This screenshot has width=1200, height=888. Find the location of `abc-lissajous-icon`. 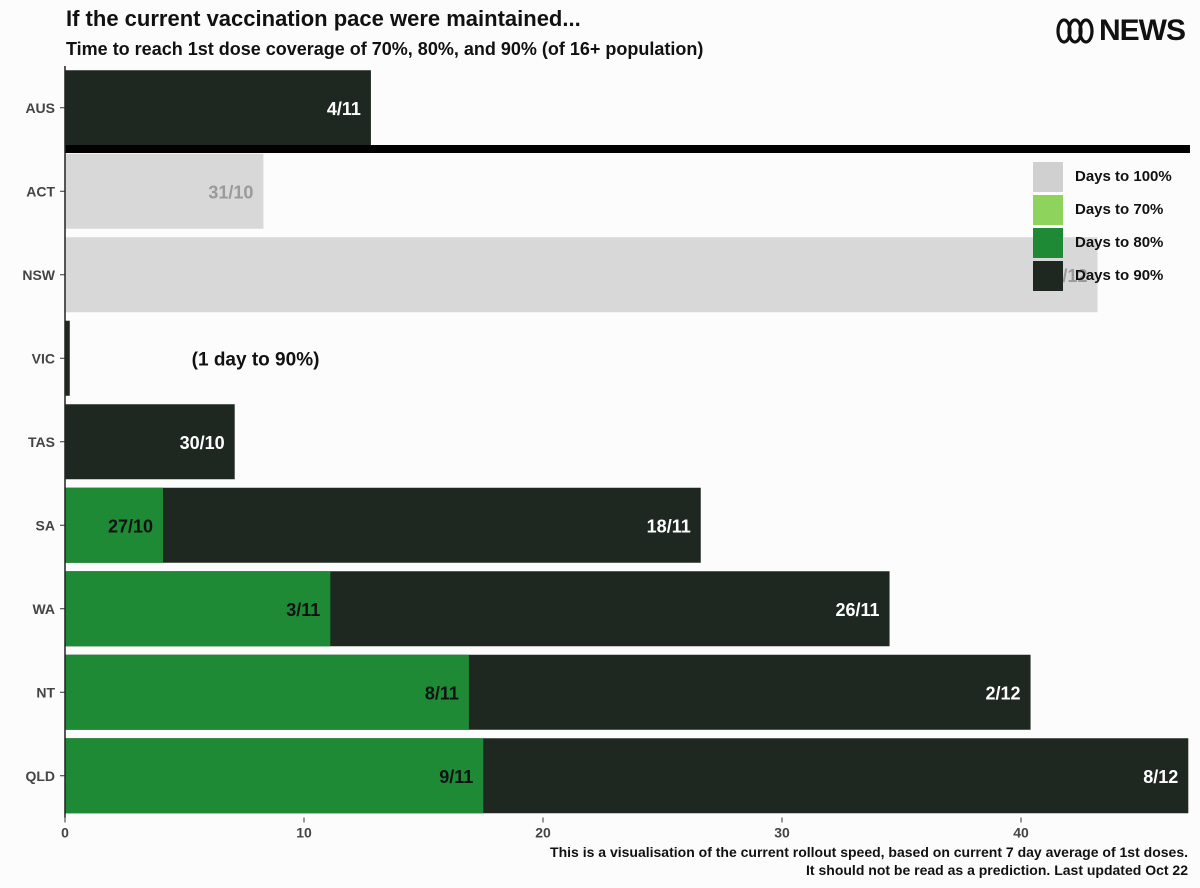

abc-lissajous-icon is located at coordinates (1075, 31).